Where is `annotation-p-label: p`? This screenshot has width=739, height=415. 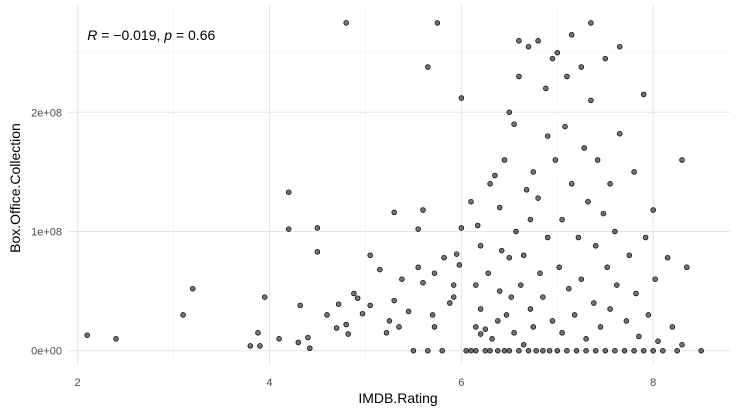
annotation-p-label: p is located at coordinates (167, 35).